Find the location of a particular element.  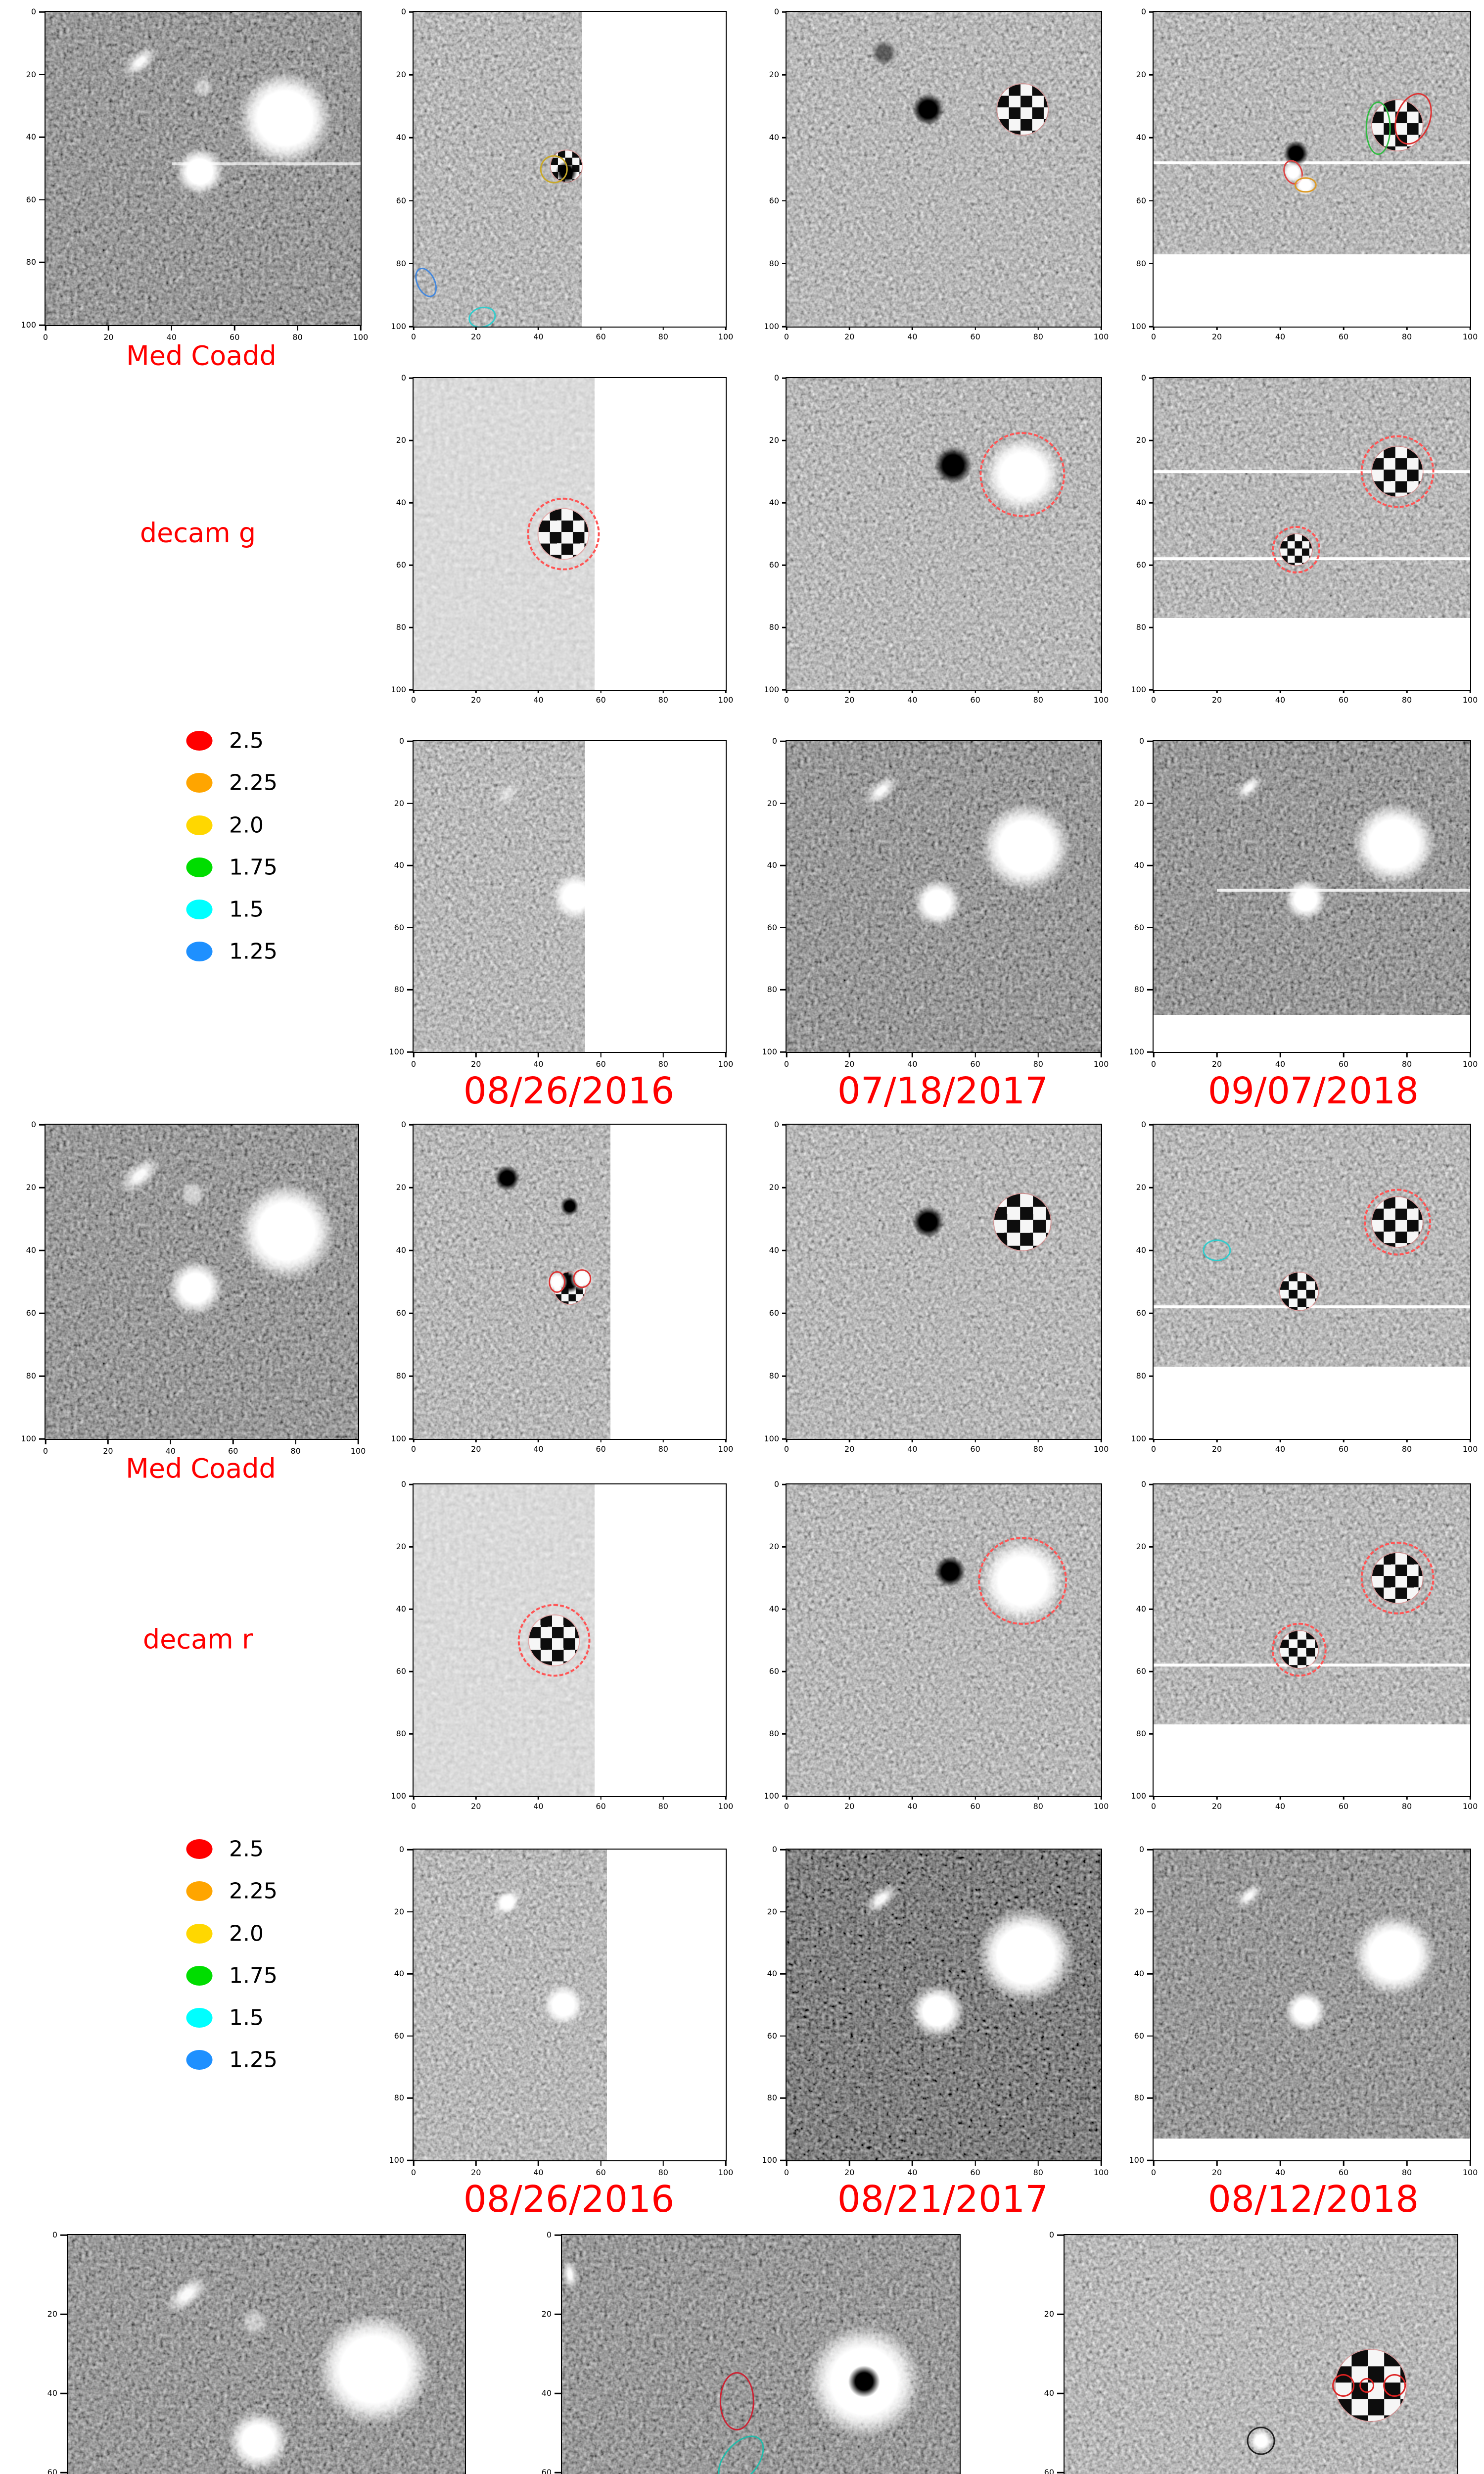

x-tick-label: 20 is located at coordinates (476, 1449).